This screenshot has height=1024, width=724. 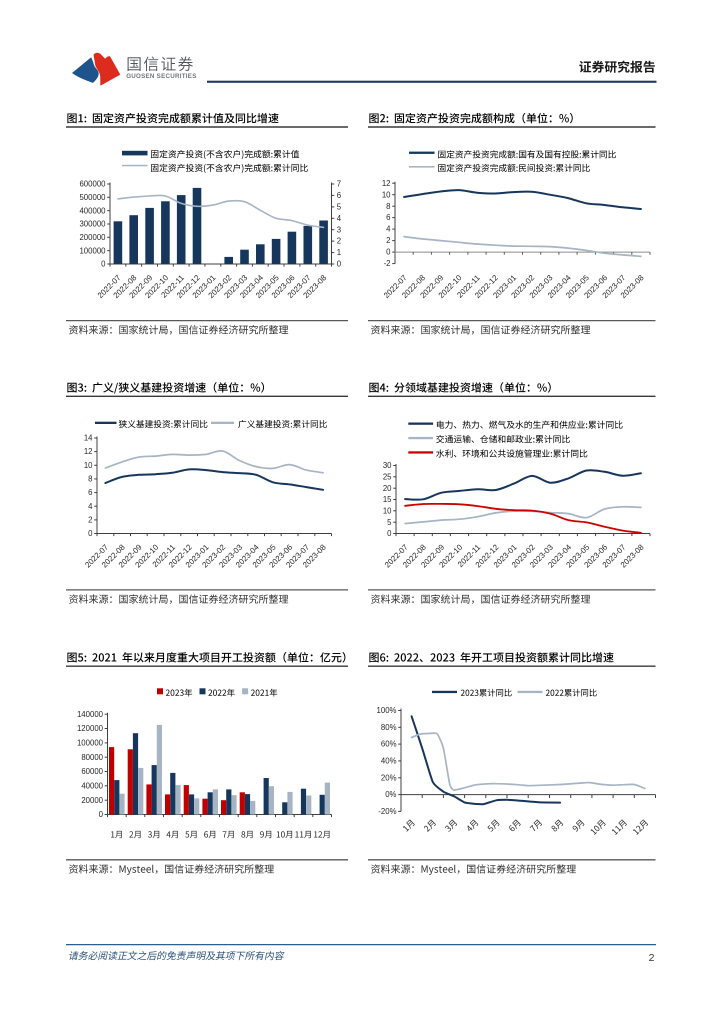 What do you see at coordinates (90, 714) in the screenshot?
I see `svg-text: 140000` at bounding box center [90, 714].